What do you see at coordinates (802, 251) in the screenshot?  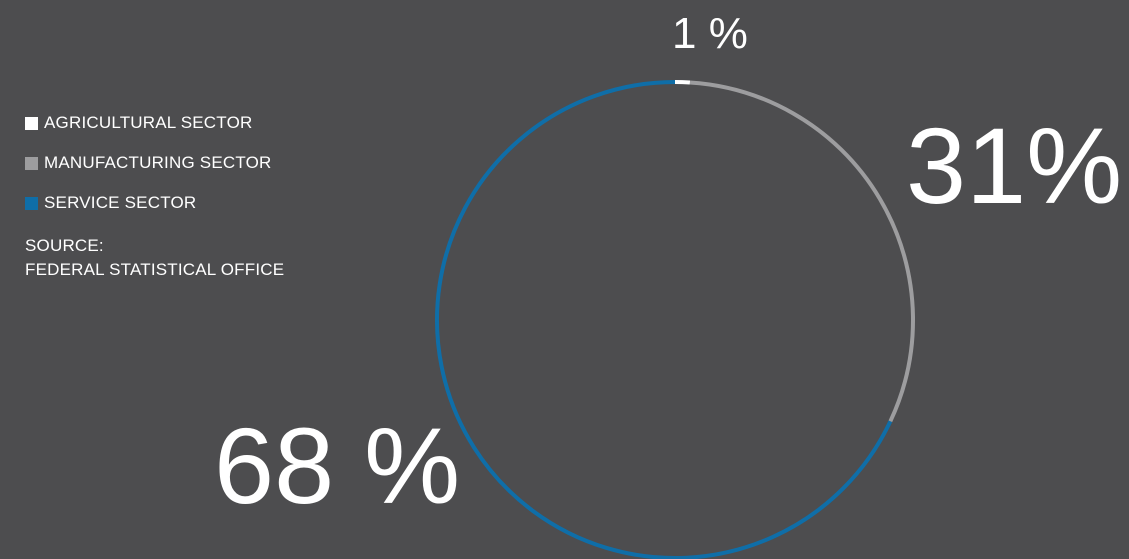 I see `ring-segment-manufacturing` at bounding box center [802, 251].